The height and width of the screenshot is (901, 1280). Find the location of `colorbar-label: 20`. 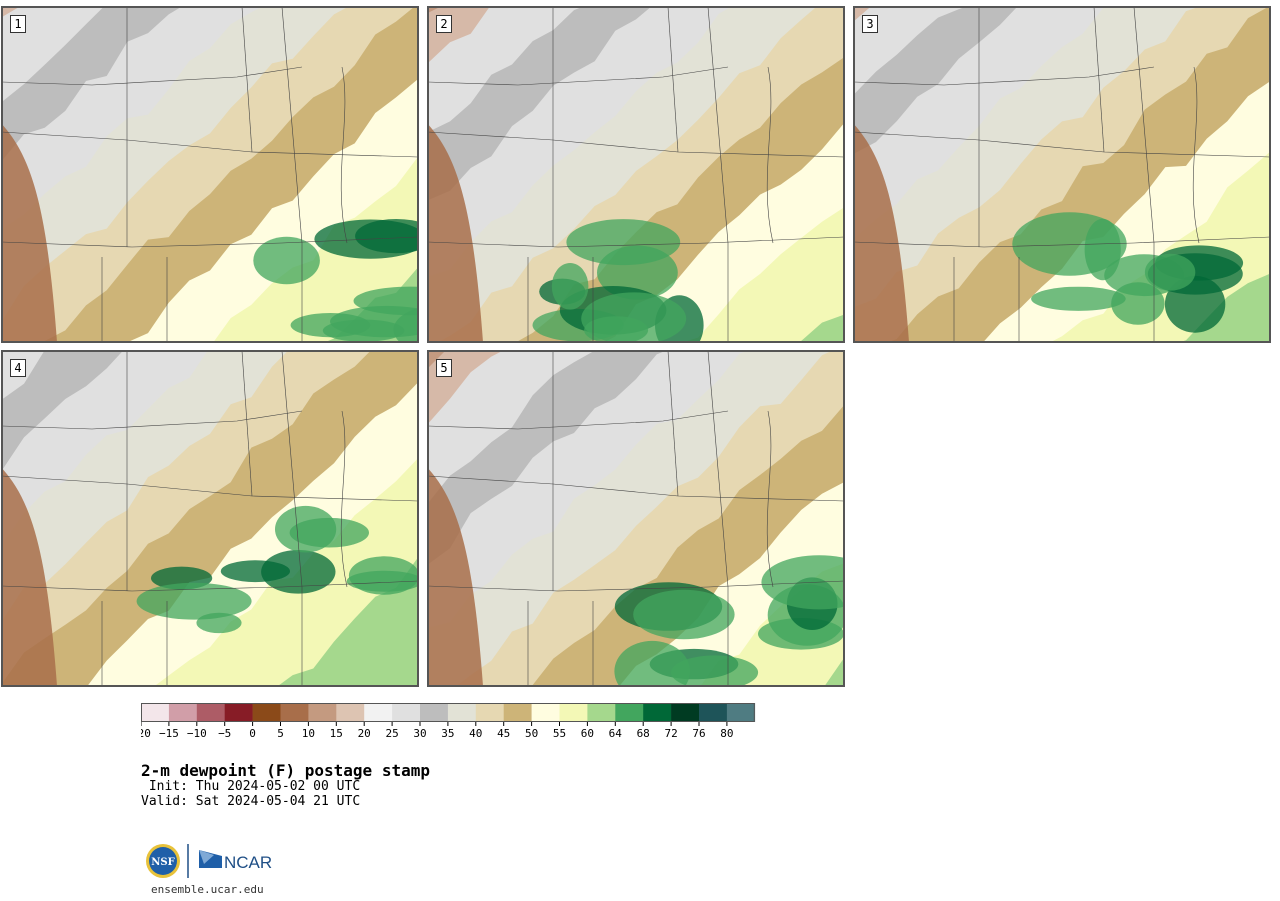

colorbar-label: 20 is located at coordinates (364, 733).